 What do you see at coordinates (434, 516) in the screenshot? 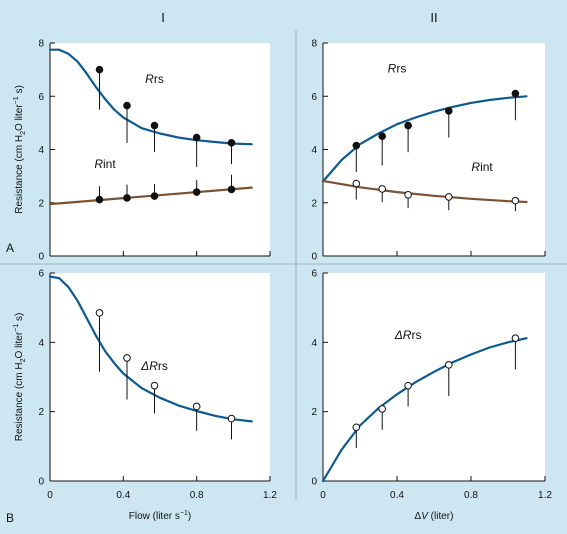
I see `x-axis-label: ΔV (liter)` at bounding box center [434, 516].